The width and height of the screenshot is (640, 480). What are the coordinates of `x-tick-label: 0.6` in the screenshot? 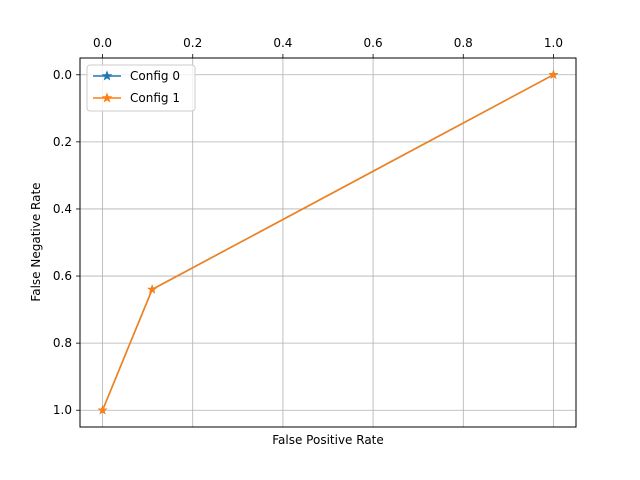 It's located at (373, 43).